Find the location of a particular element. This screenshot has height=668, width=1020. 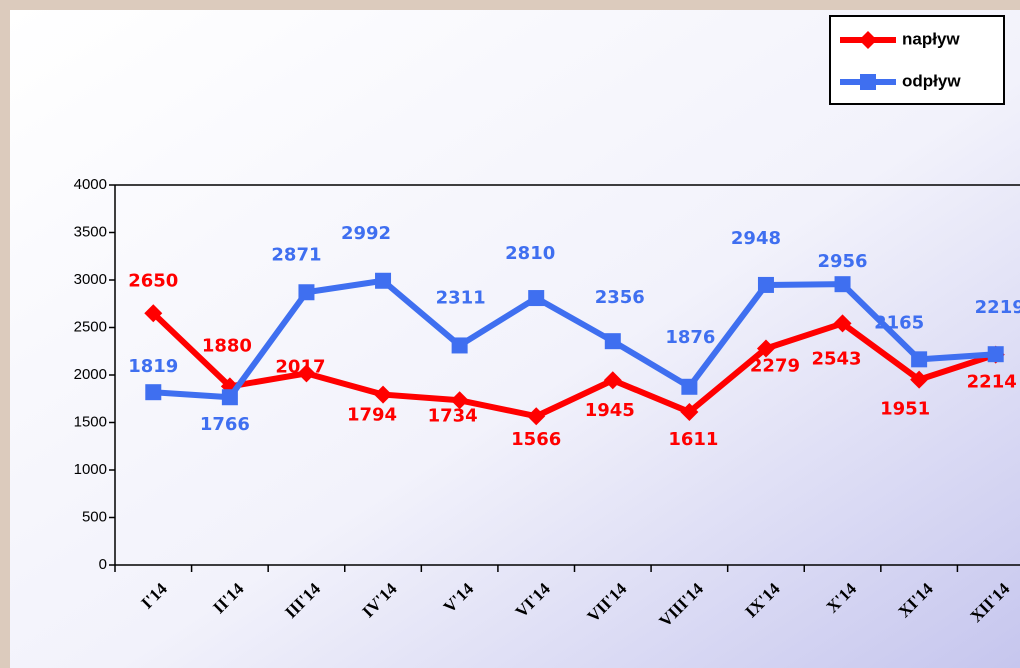

value-label: 1794 is located at coordinates (372, 415).